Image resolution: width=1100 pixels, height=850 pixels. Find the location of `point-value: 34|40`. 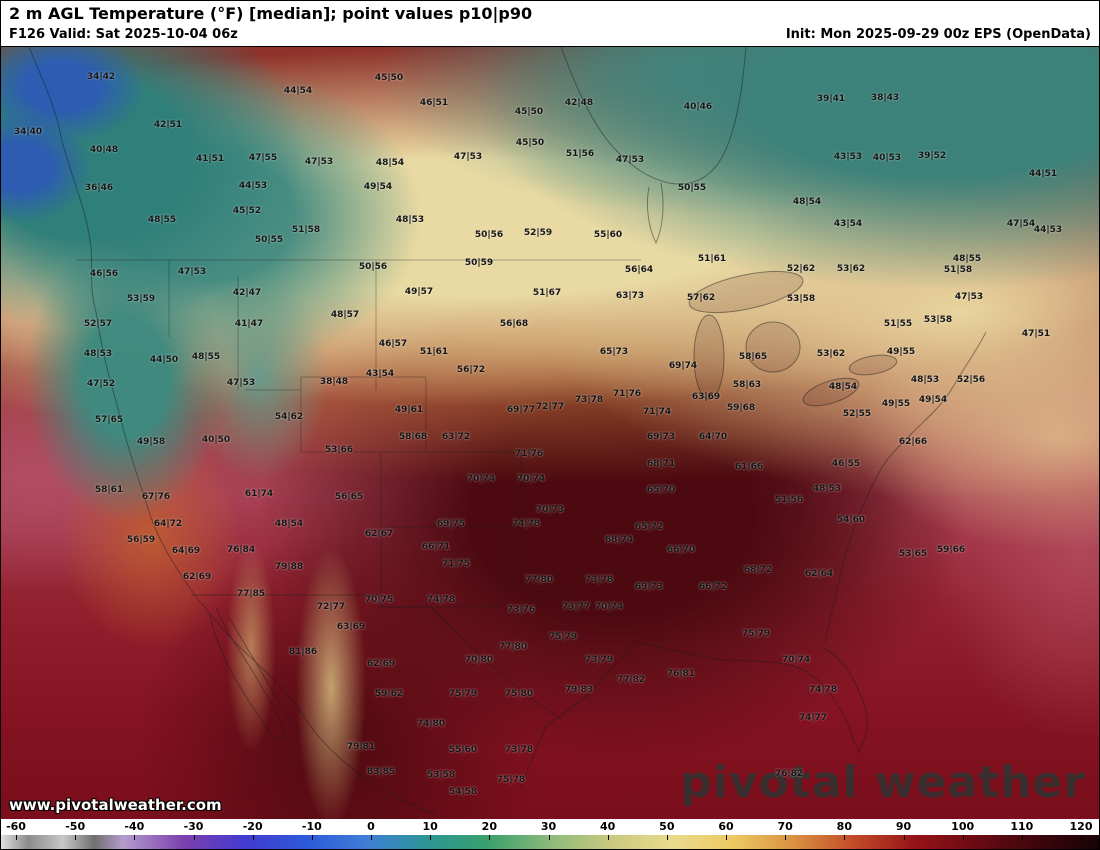

point-value: 34|40 is located at coordinates (28, 132).